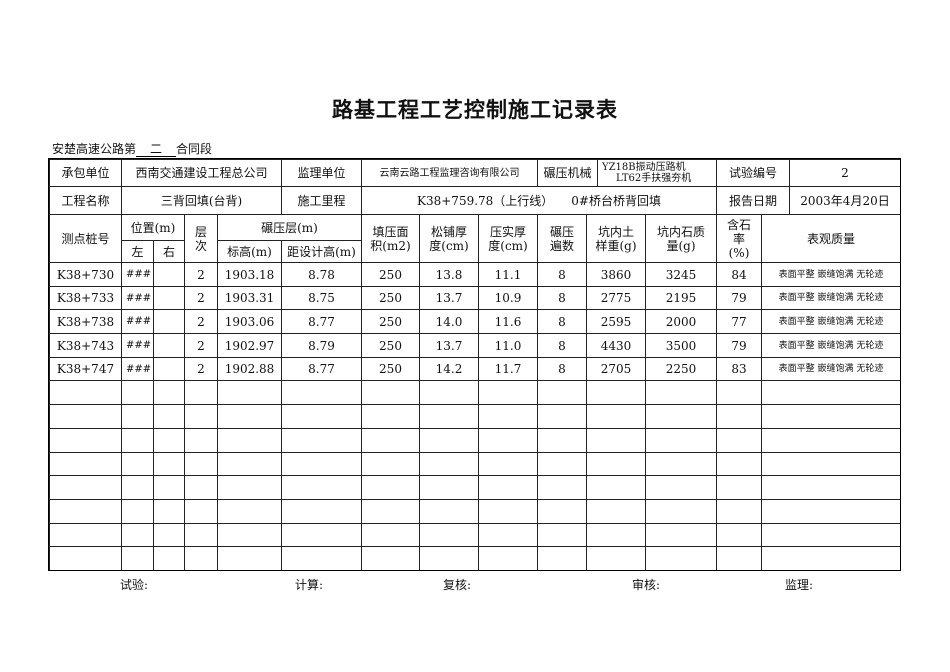 This screenshot has width=950, height=672. What do you see at coordinates (739, 238) in the screenshot?
I see `header-stone-rate: 含石率(%)` at bounding box center [739, 238].